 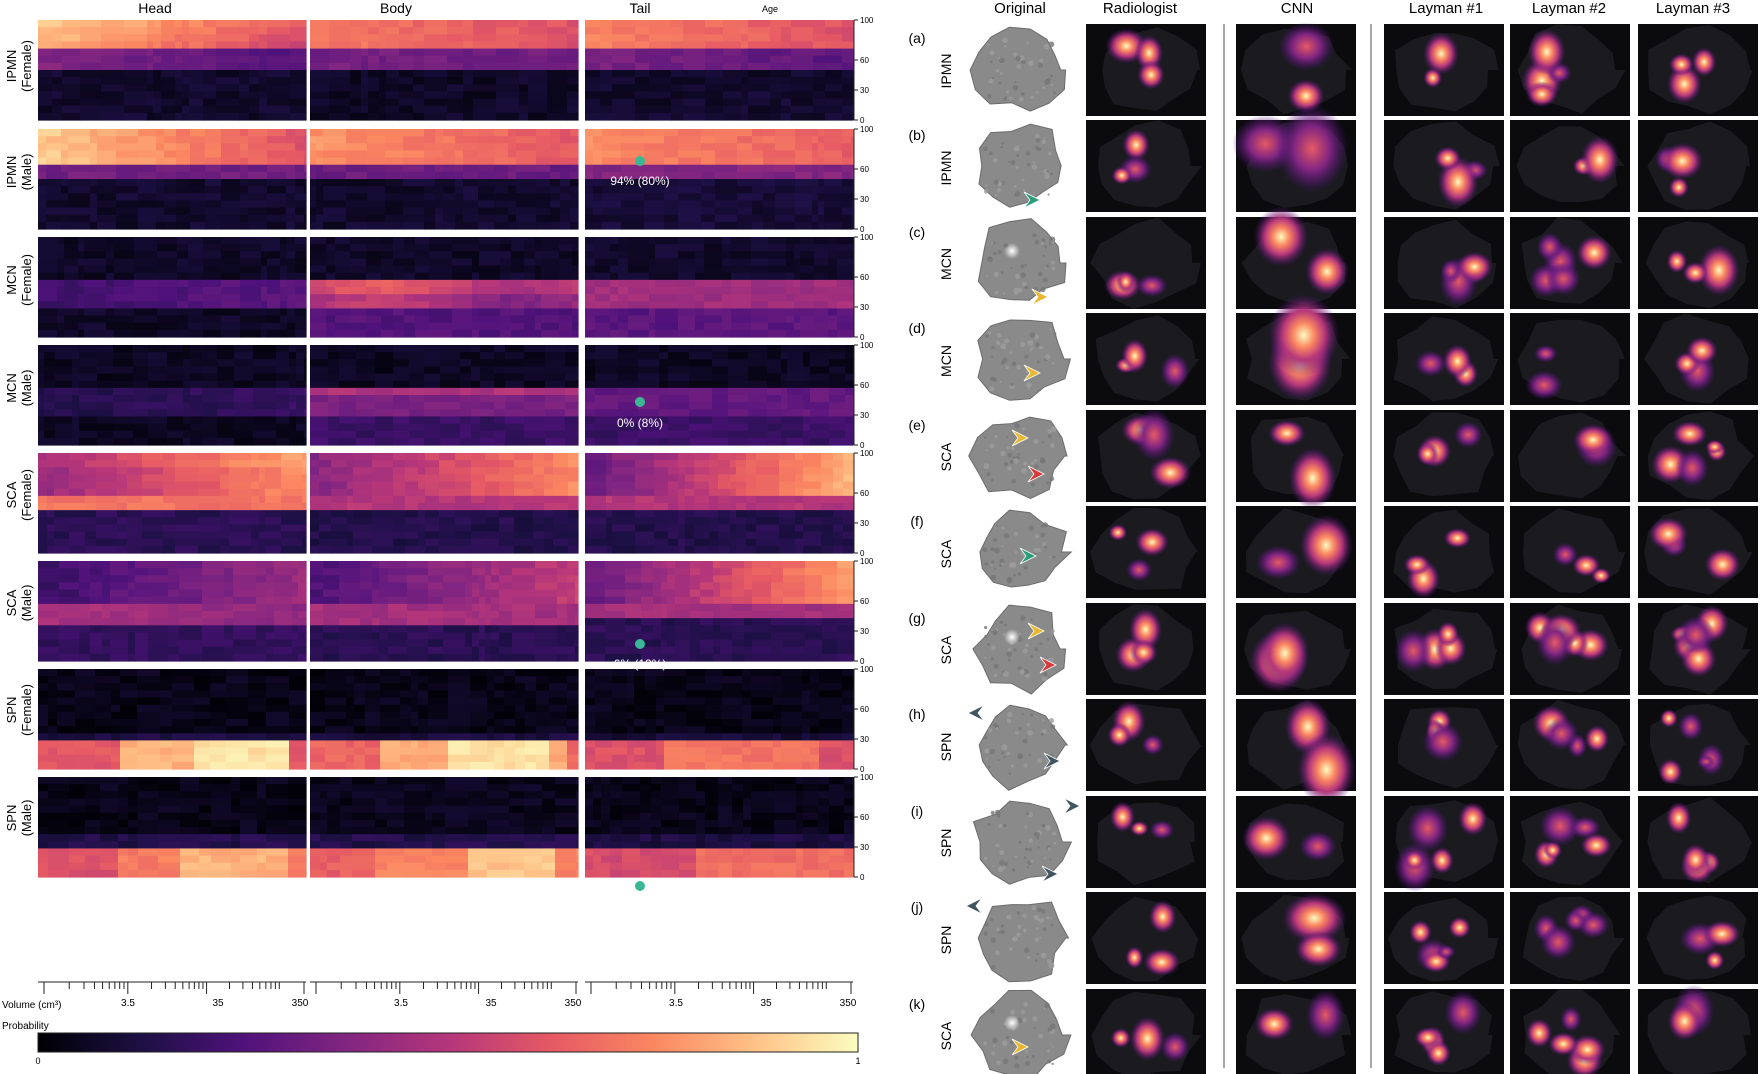 What do you see at coordinates (1693, 8) in the screenshot?
I see `col-header-layman-3: Layman #3` at bounding box center [1693, 8].